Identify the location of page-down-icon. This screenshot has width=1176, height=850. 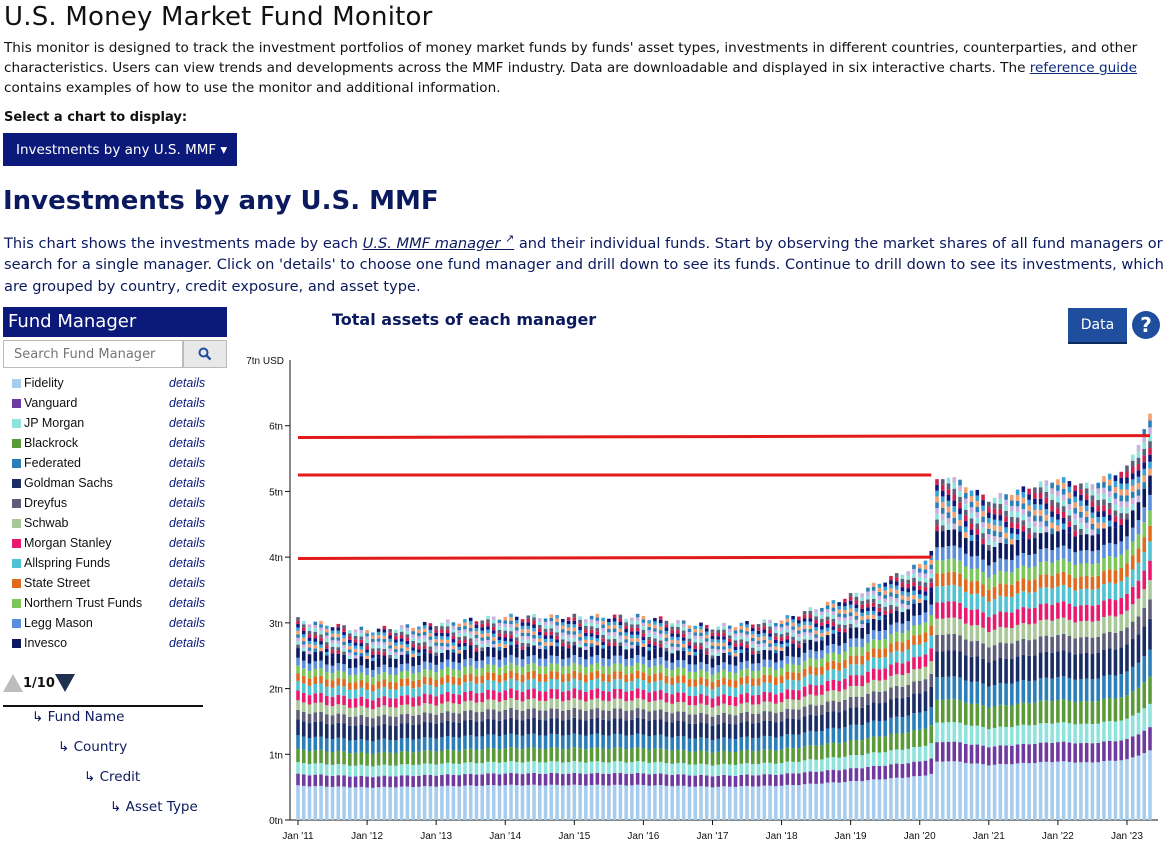
(64, 683).